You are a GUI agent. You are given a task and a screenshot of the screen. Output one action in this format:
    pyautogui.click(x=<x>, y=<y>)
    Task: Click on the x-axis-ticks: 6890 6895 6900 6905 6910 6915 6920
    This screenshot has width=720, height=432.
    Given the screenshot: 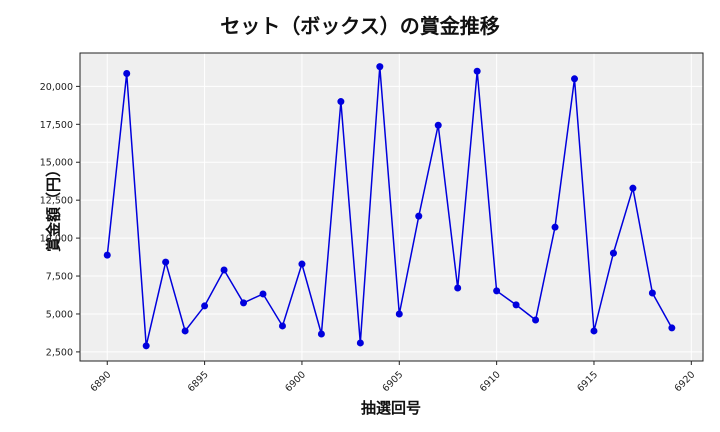 What is the action you would take?
    pyautogui.click(x=392, y=377)
    